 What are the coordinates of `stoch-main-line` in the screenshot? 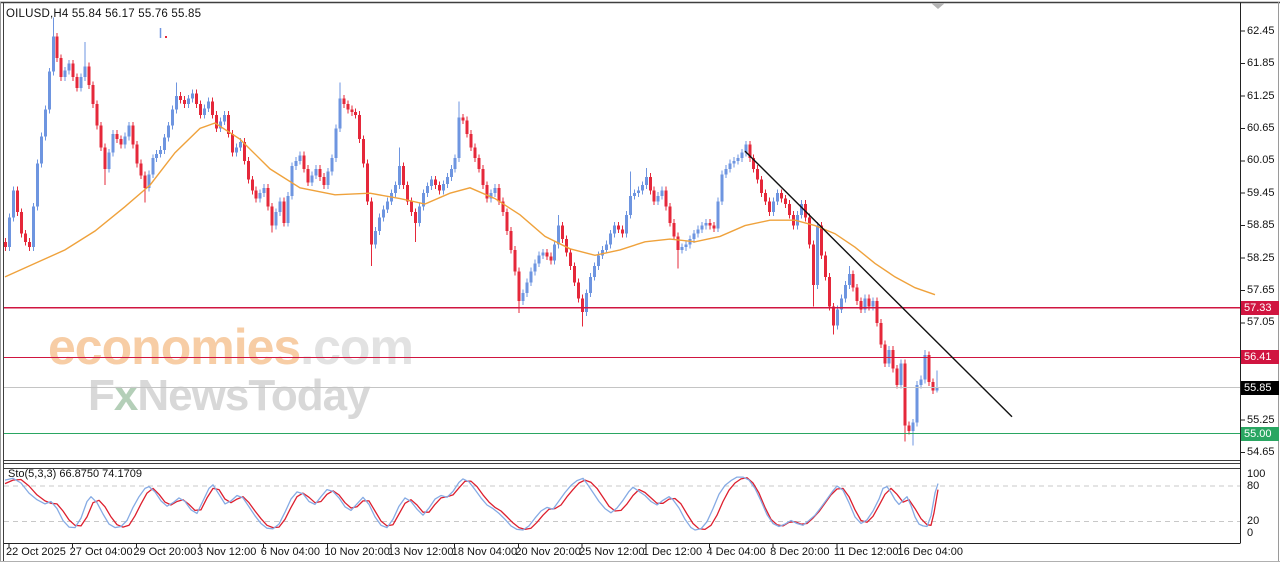 It's located at (471, 503).